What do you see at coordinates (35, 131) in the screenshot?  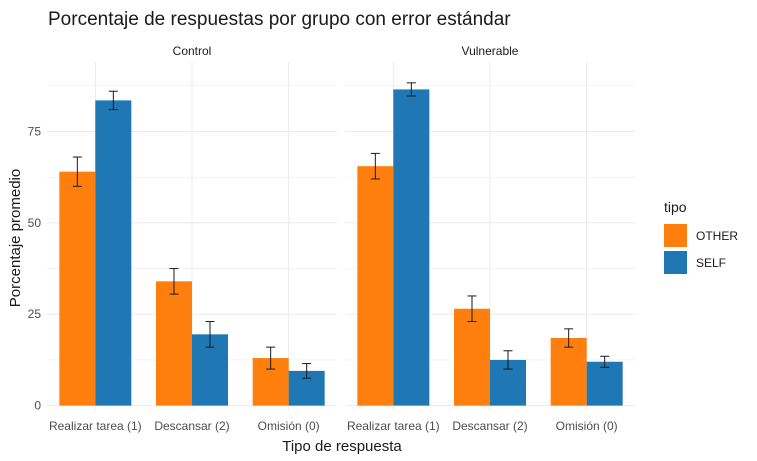 I see `y-tick-label: 75` at bounding box center [35, 131].